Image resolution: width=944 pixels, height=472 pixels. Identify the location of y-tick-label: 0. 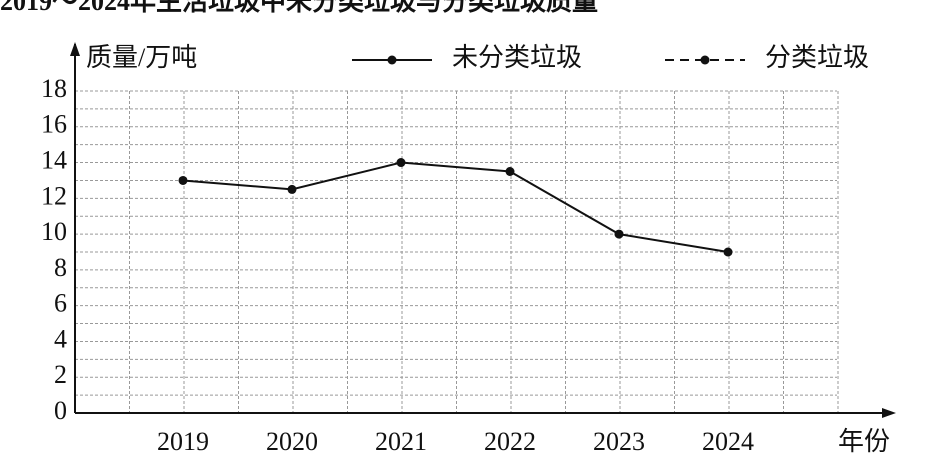
(60, 410).